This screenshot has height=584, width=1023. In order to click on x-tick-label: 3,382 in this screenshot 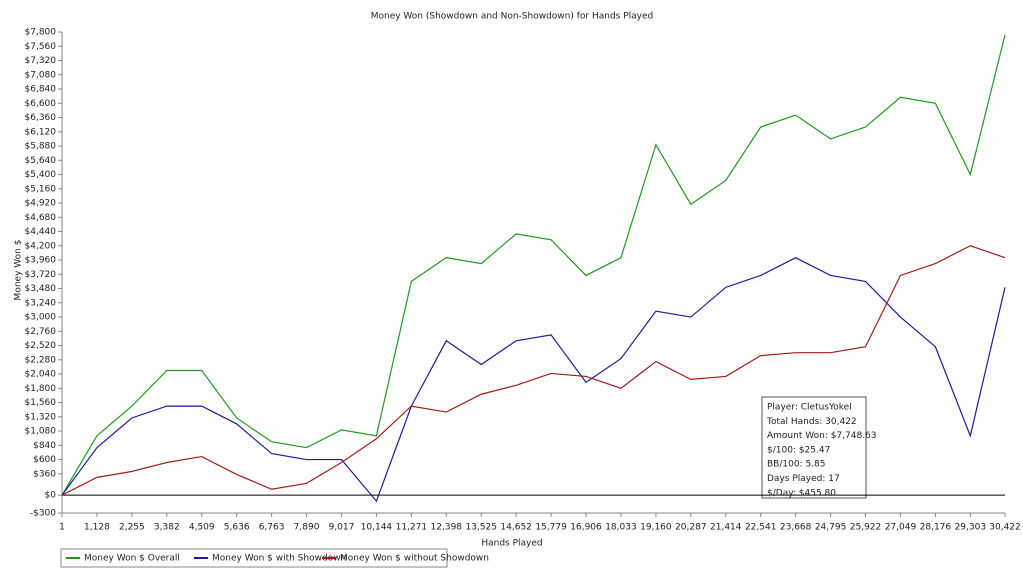, I will do `click(167, 528)`.